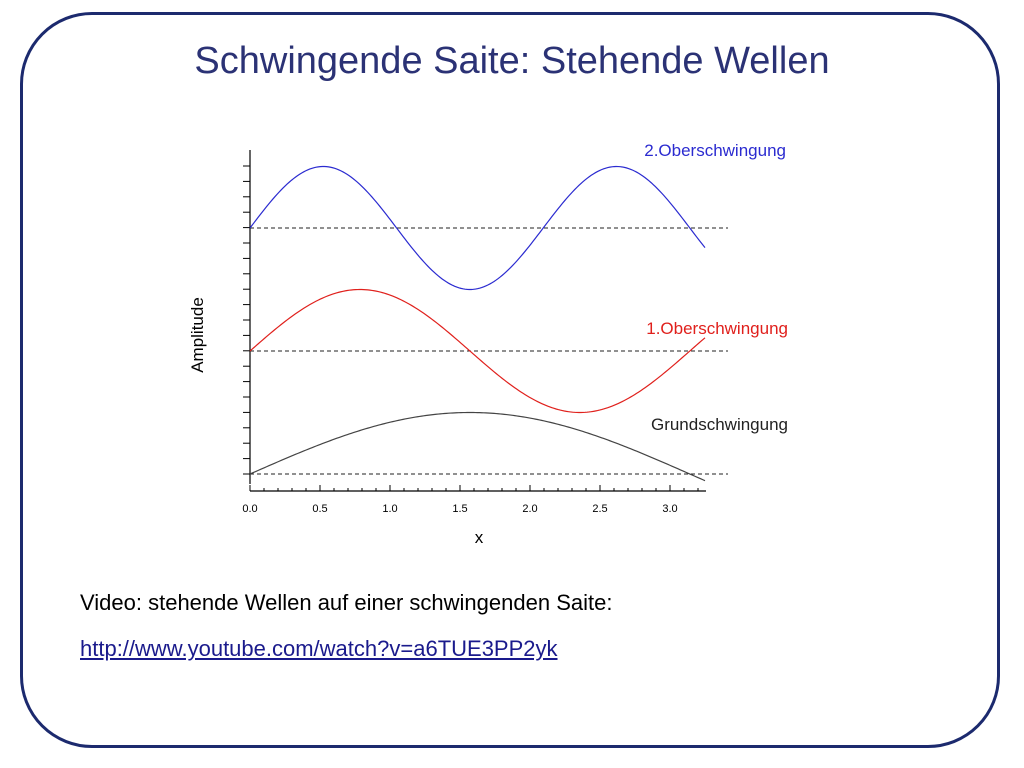 The height and width of the screenshot is (768, 1024). What do you see at coordinates (512, 61) in the screenshot?
I see `slide-title: Schwingende Saite: Stehende Wellen` at bounding box center [512, 61].